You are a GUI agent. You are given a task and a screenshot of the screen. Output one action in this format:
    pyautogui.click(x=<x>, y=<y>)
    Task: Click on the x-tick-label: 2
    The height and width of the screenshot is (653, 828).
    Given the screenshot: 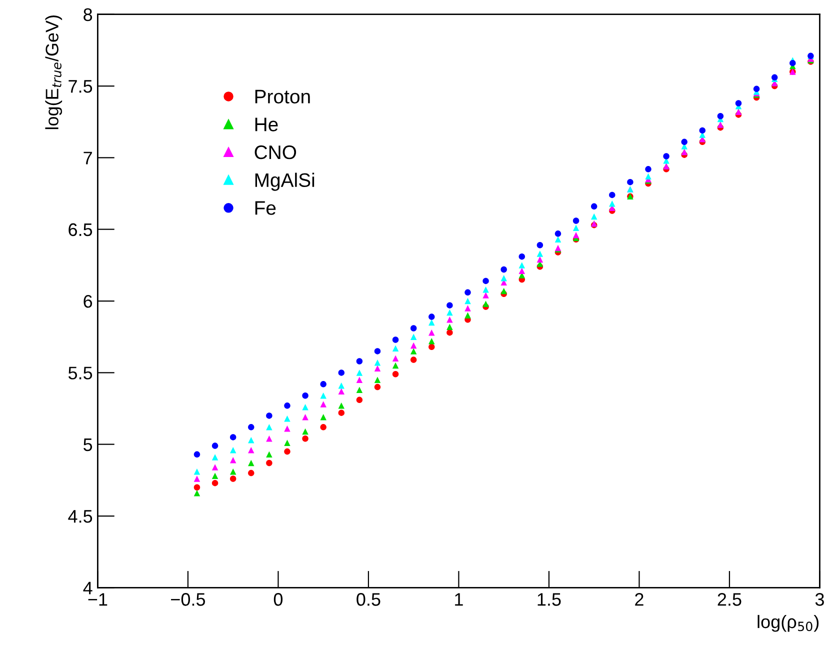 What is the action you would take?
    pyautogui.click(x=639, y=599)
    